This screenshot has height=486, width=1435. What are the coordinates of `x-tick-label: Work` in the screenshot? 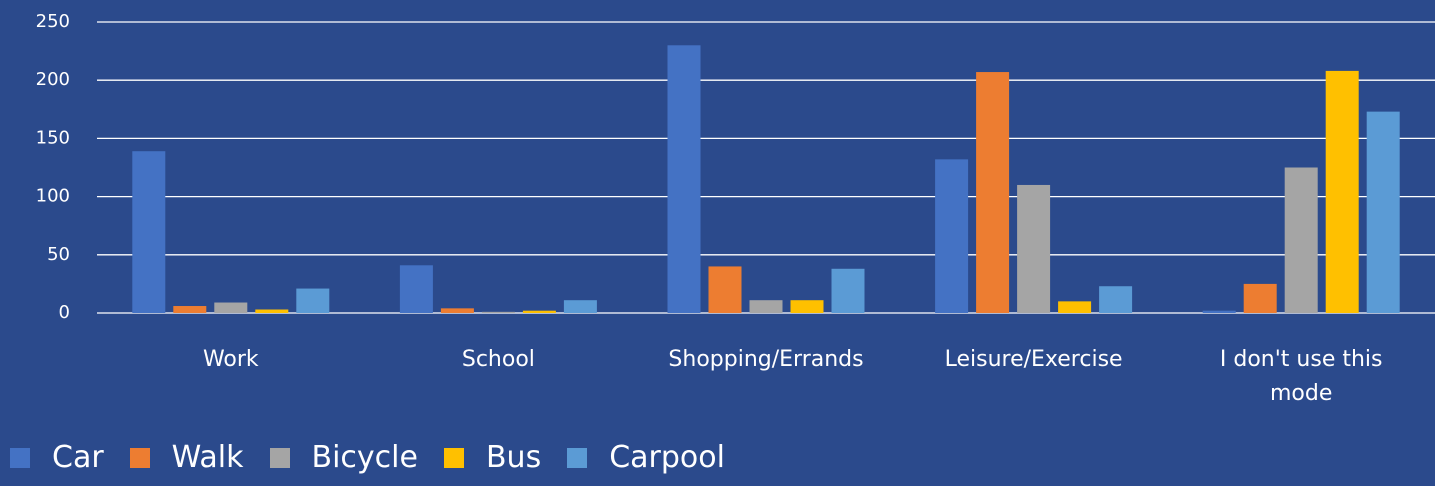 It's located at (230, 359).